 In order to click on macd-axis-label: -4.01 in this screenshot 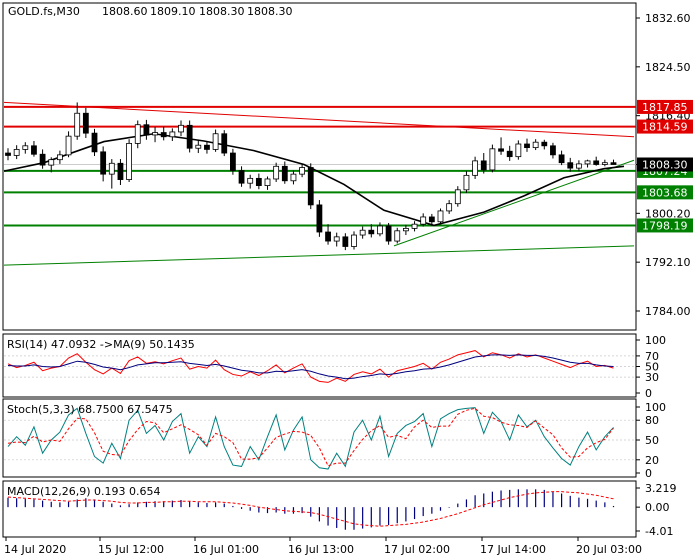, I will do `click(659, 531)`.